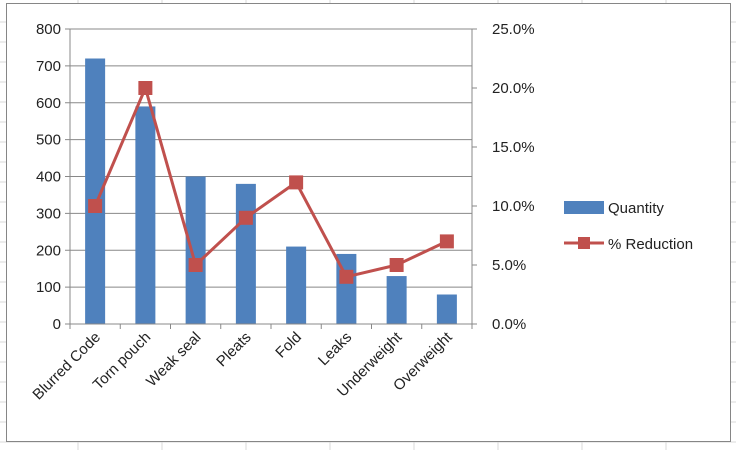 This screenshot has width=736, height=450. What do you see at coordinates (48, 103) in the screenshot?
I see `left-tick-label: 600` at bounding box center [48, 103].